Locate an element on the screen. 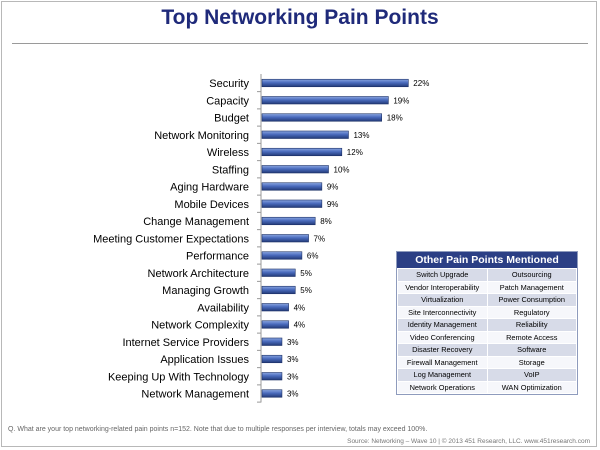  value-label: 8% is located at coordinates (326, 221).